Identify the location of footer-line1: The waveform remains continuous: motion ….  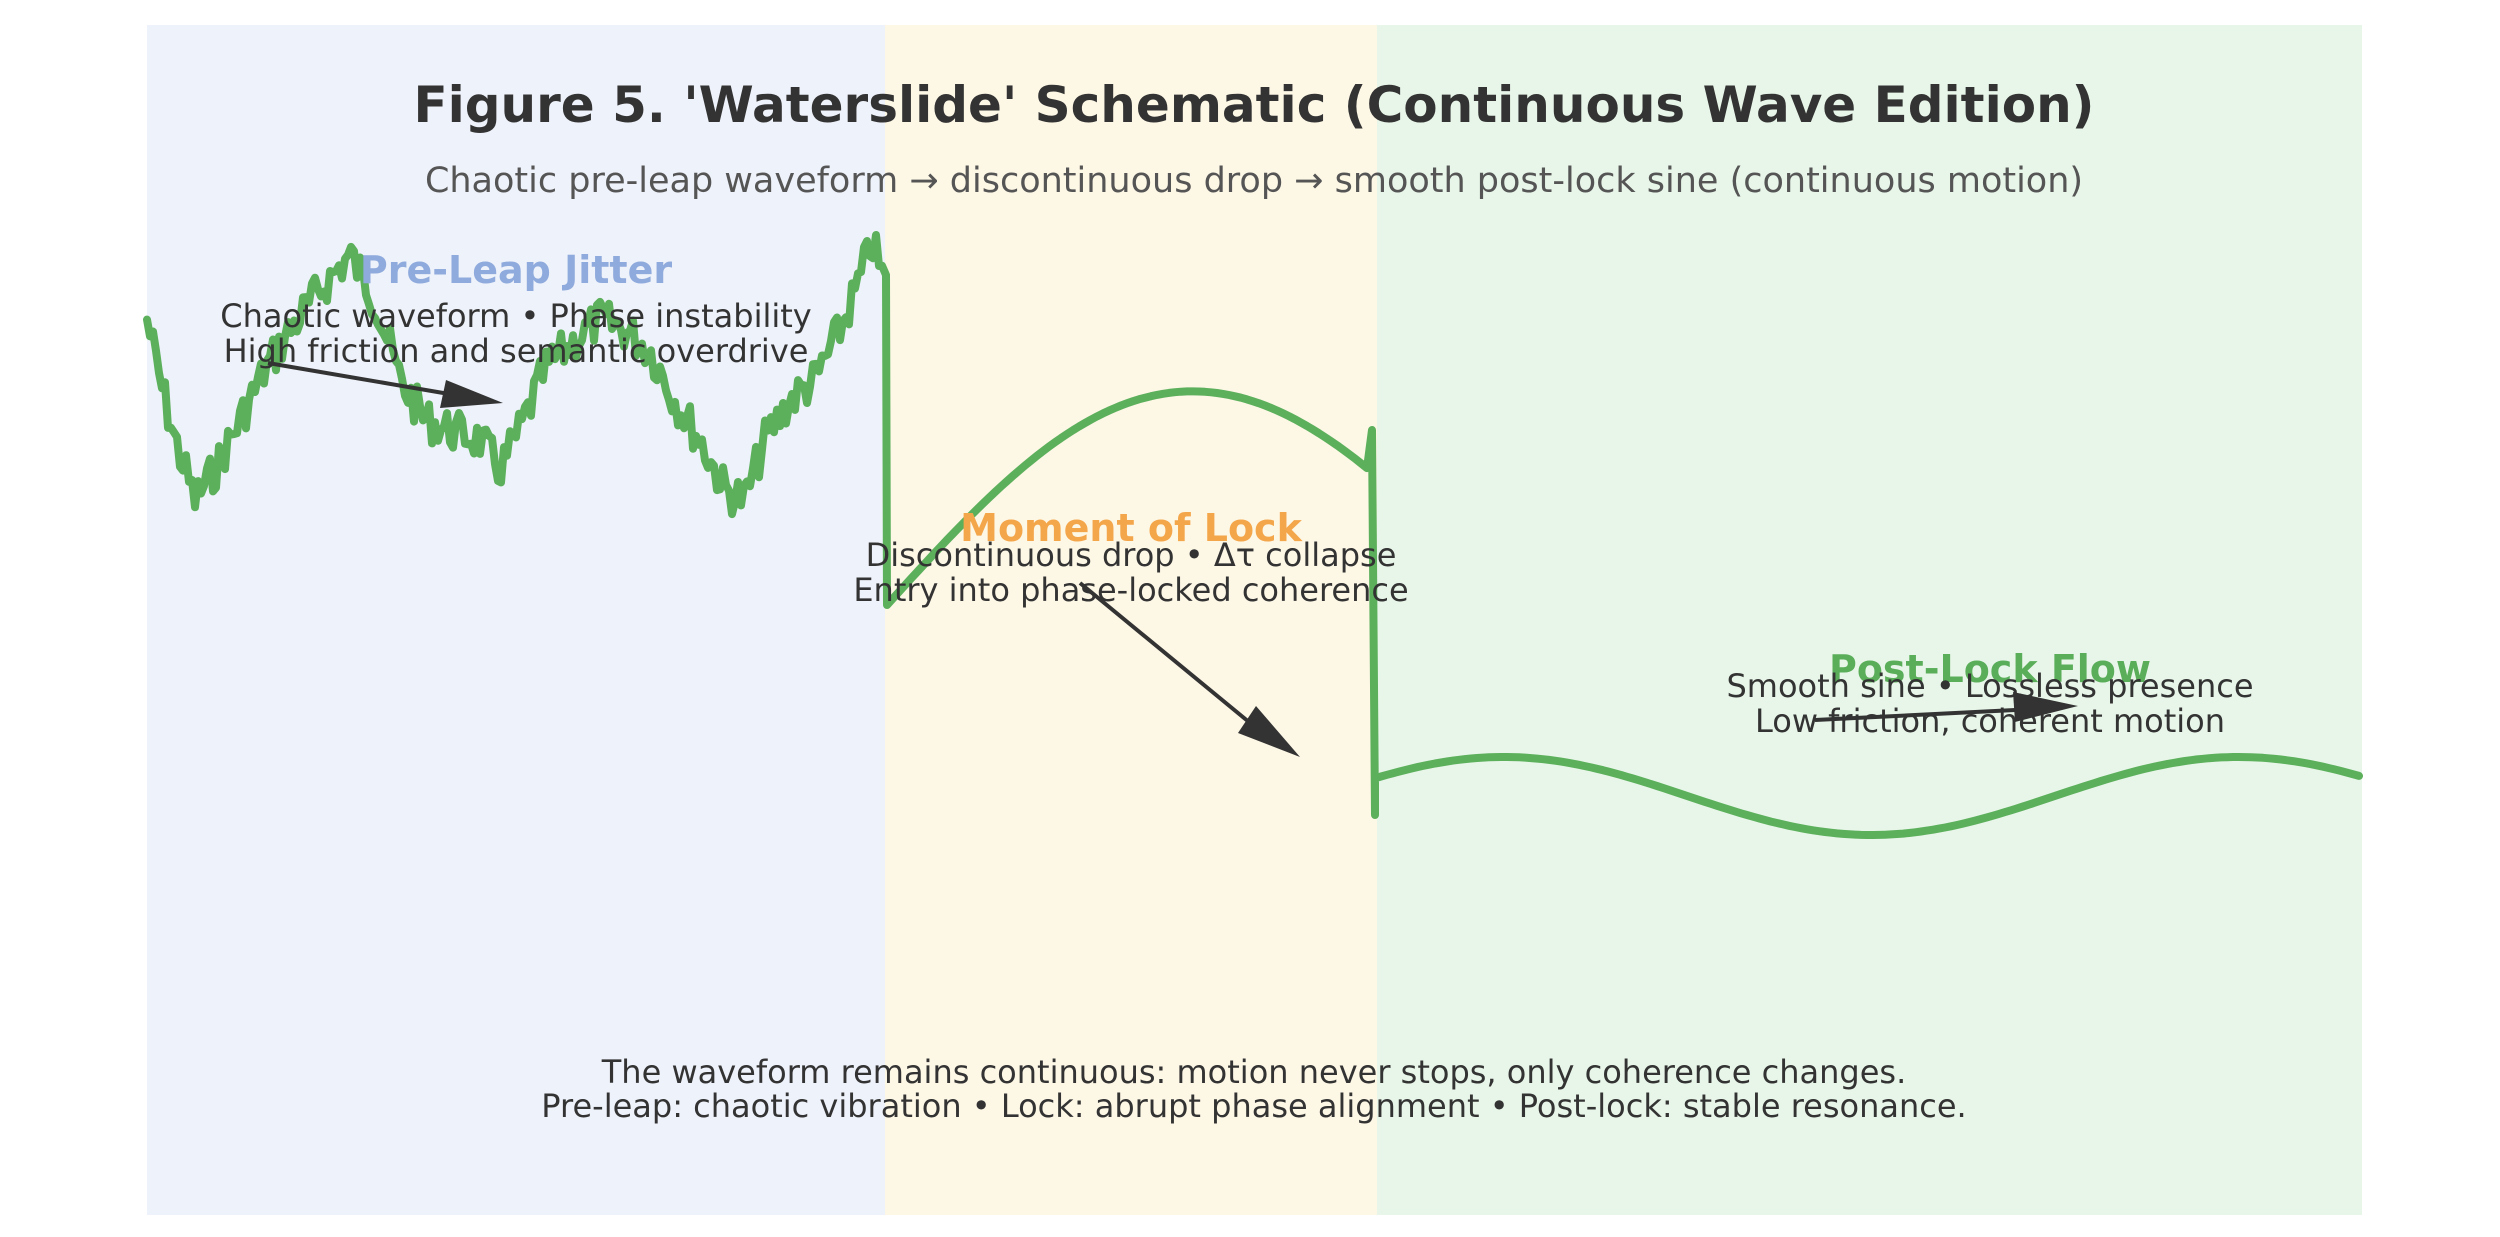
(1254, 1072).